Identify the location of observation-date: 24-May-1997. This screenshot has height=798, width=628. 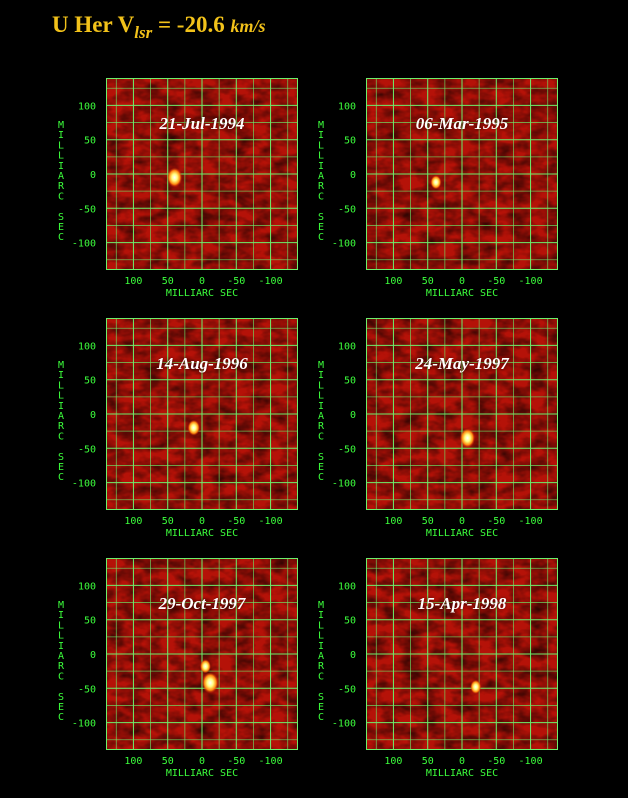
(462, 363).